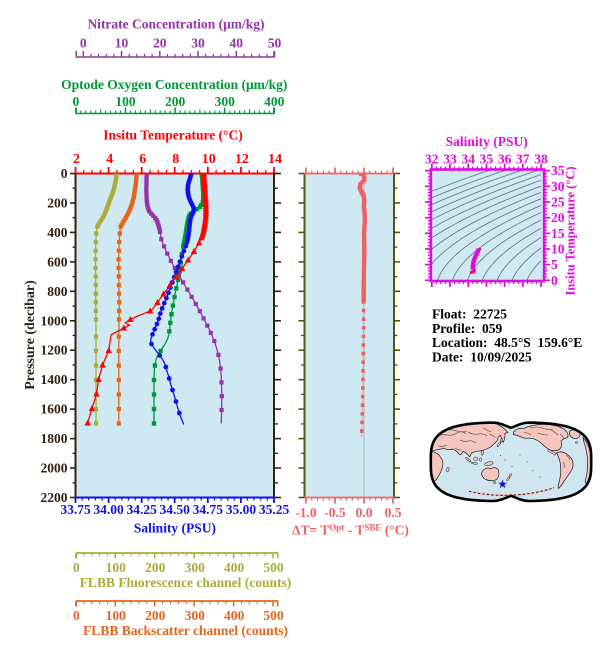 The height and width of the screenshot is (663, 609). What do you see at coordinates (541, 159) in the screenshot?
I see `svg-text: 38` at bounding box center [541, 159].